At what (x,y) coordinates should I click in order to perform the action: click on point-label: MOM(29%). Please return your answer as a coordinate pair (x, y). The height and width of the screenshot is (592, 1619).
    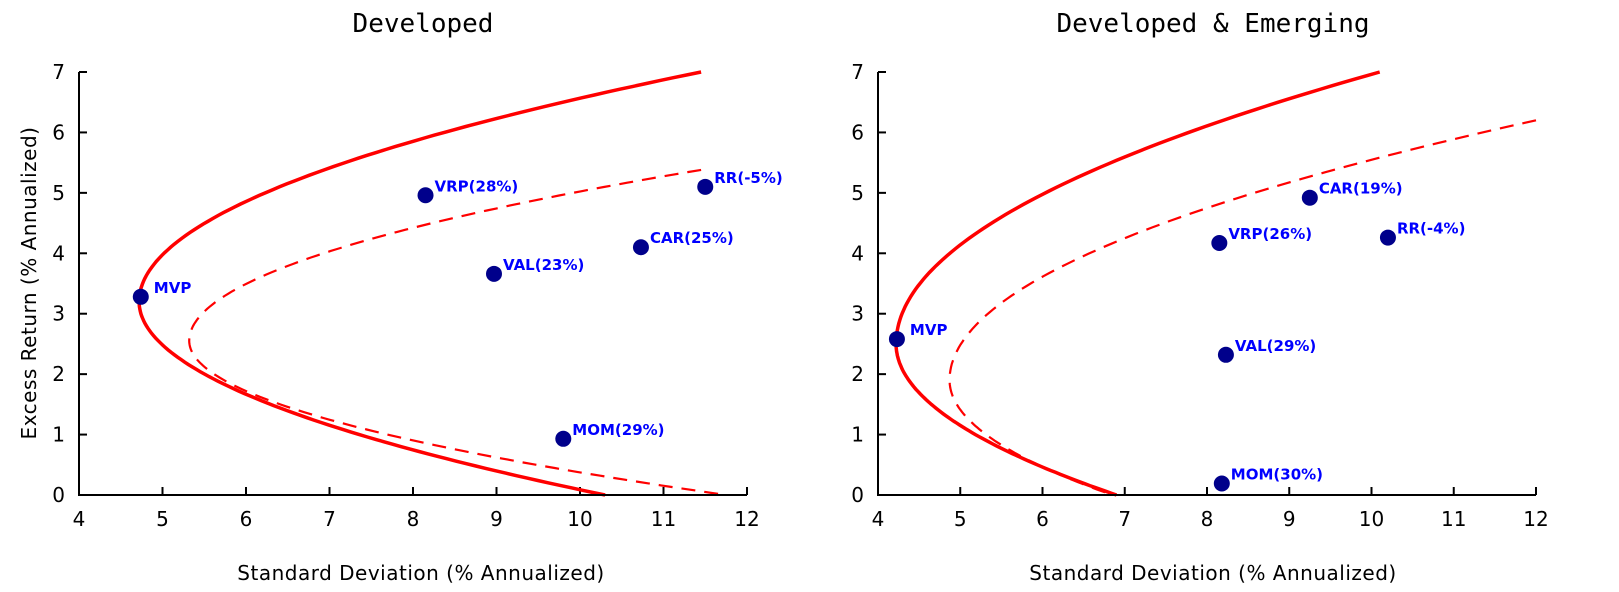
    Looking at the image, I should click on (618, 430).